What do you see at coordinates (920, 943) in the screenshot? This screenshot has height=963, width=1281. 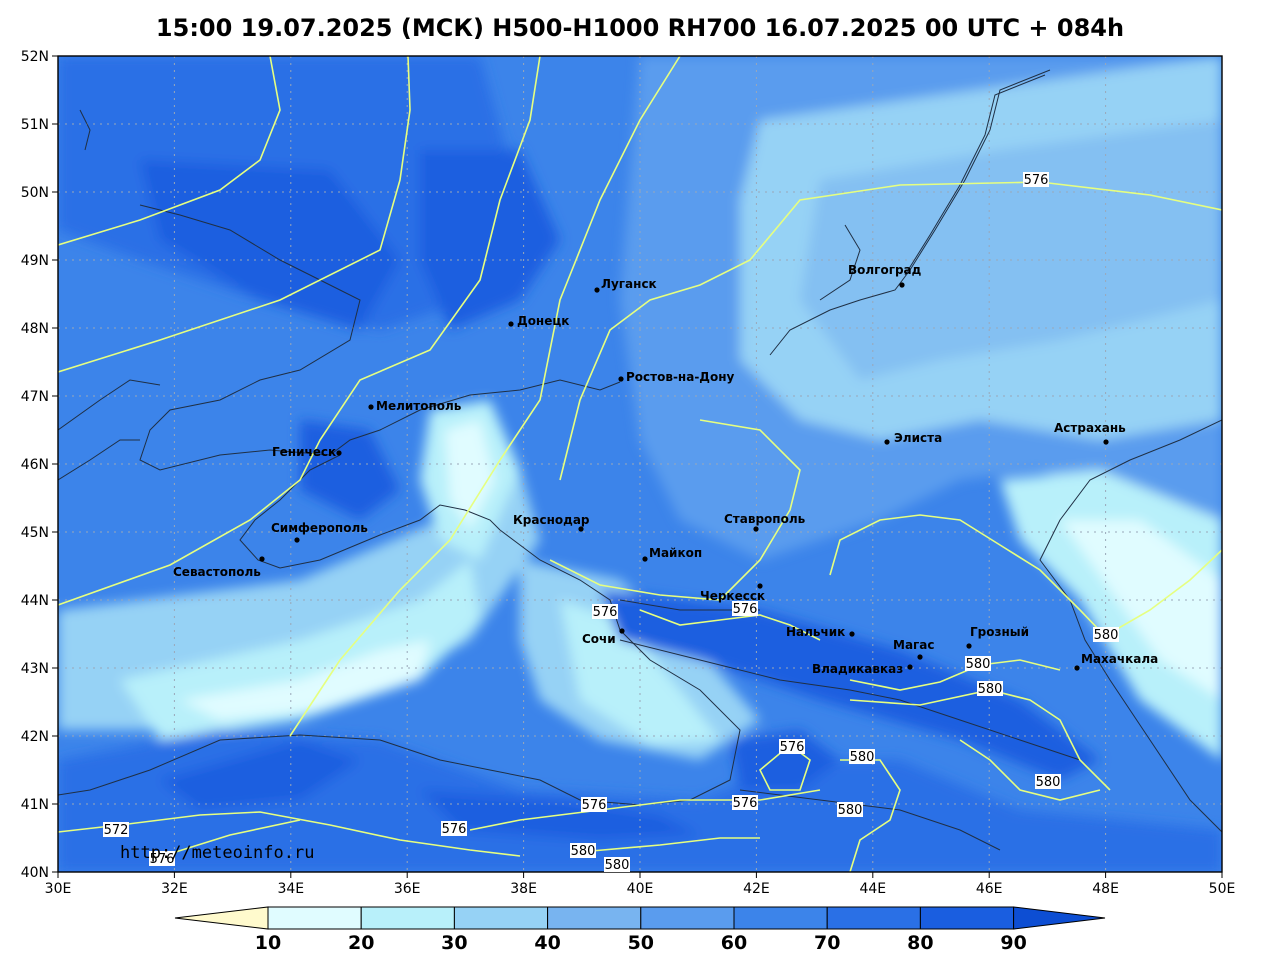 I see `colorbar-tick-label: 80` at bounding box center [920, 943].